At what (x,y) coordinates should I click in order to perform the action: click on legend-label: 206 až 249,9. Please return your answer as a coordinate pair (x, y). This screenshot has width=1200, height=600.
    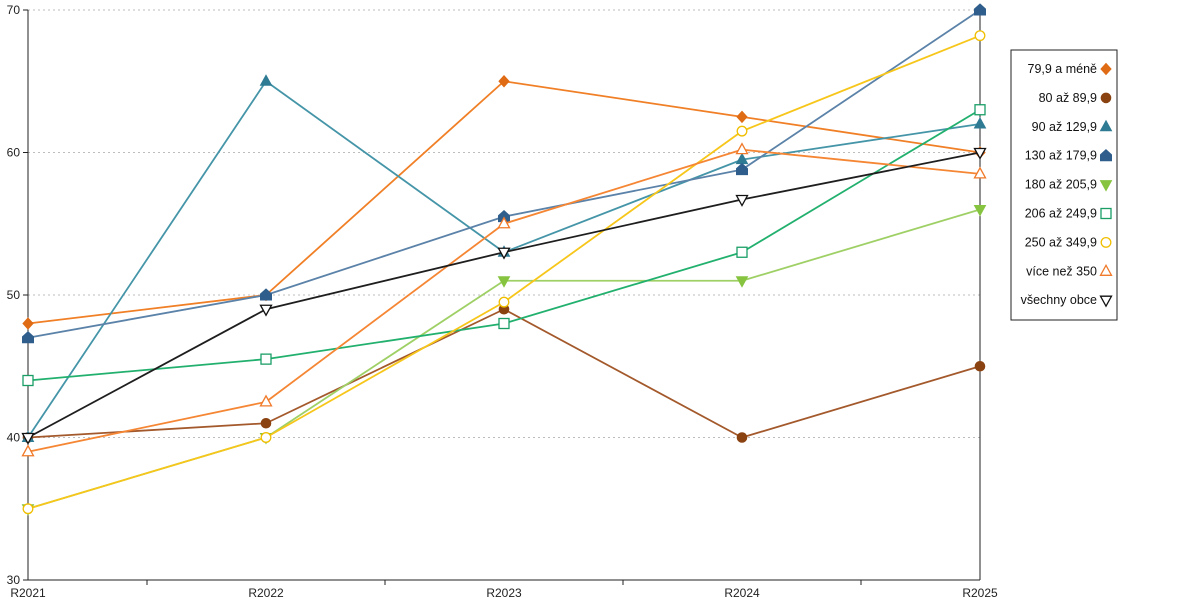
    Looking at the image, I should click on (1061, 214).